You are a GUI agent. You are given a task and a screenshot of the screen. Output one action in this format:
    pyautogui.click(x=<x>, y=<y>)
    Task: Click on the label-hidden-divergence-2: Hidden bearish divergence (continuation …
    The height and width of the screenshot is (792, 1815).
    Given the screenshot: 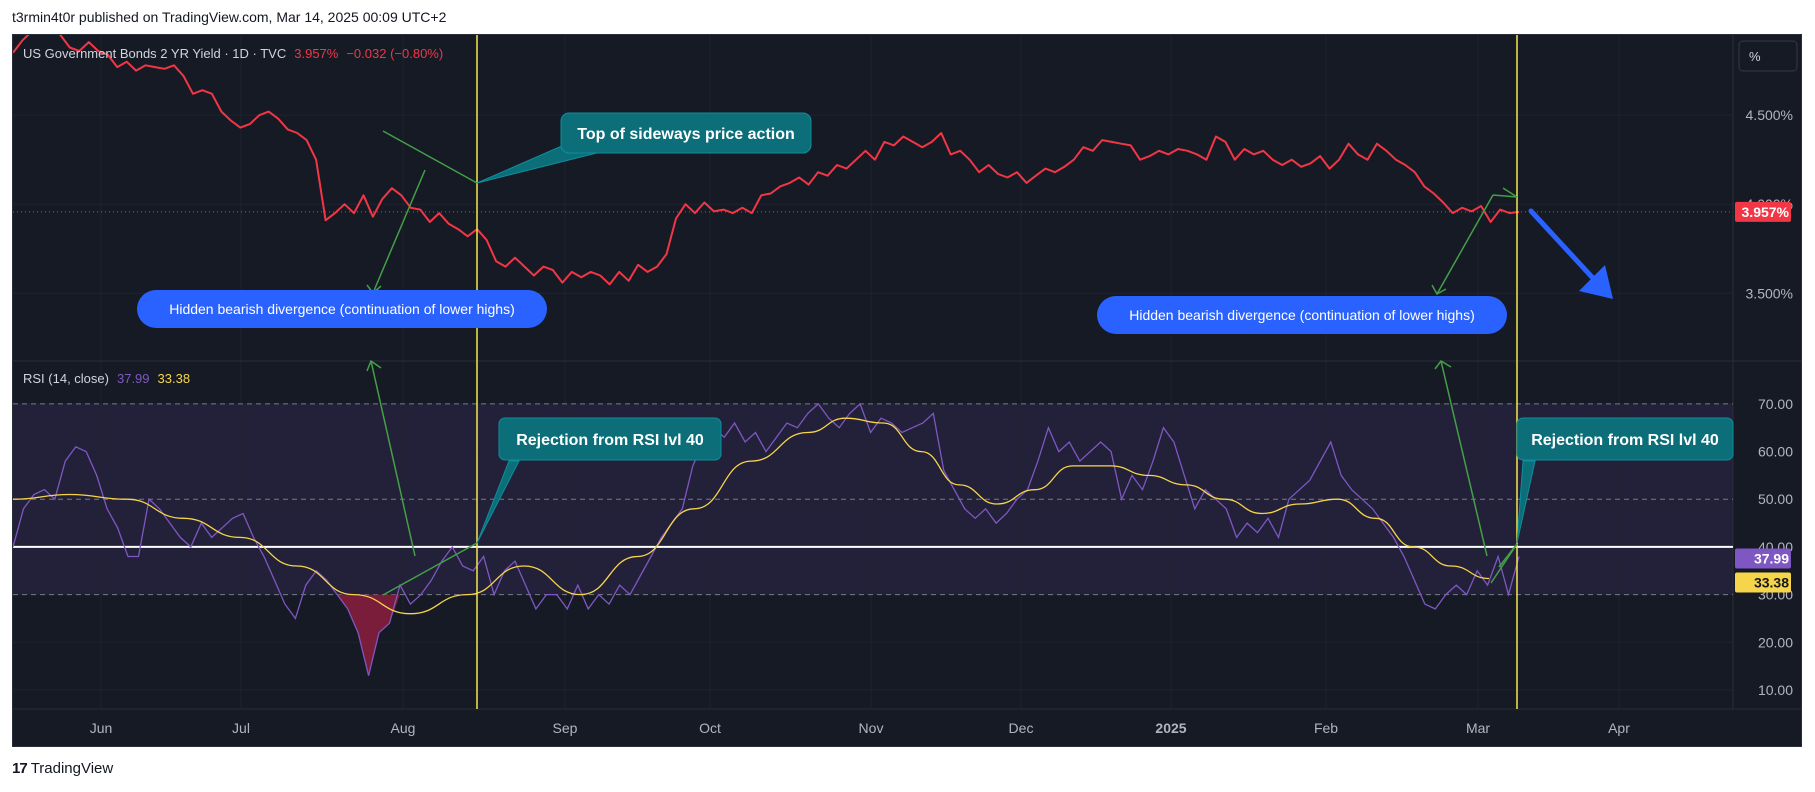 What is the action you would take?
    pyautogui.click(x=1302, y=315)
    